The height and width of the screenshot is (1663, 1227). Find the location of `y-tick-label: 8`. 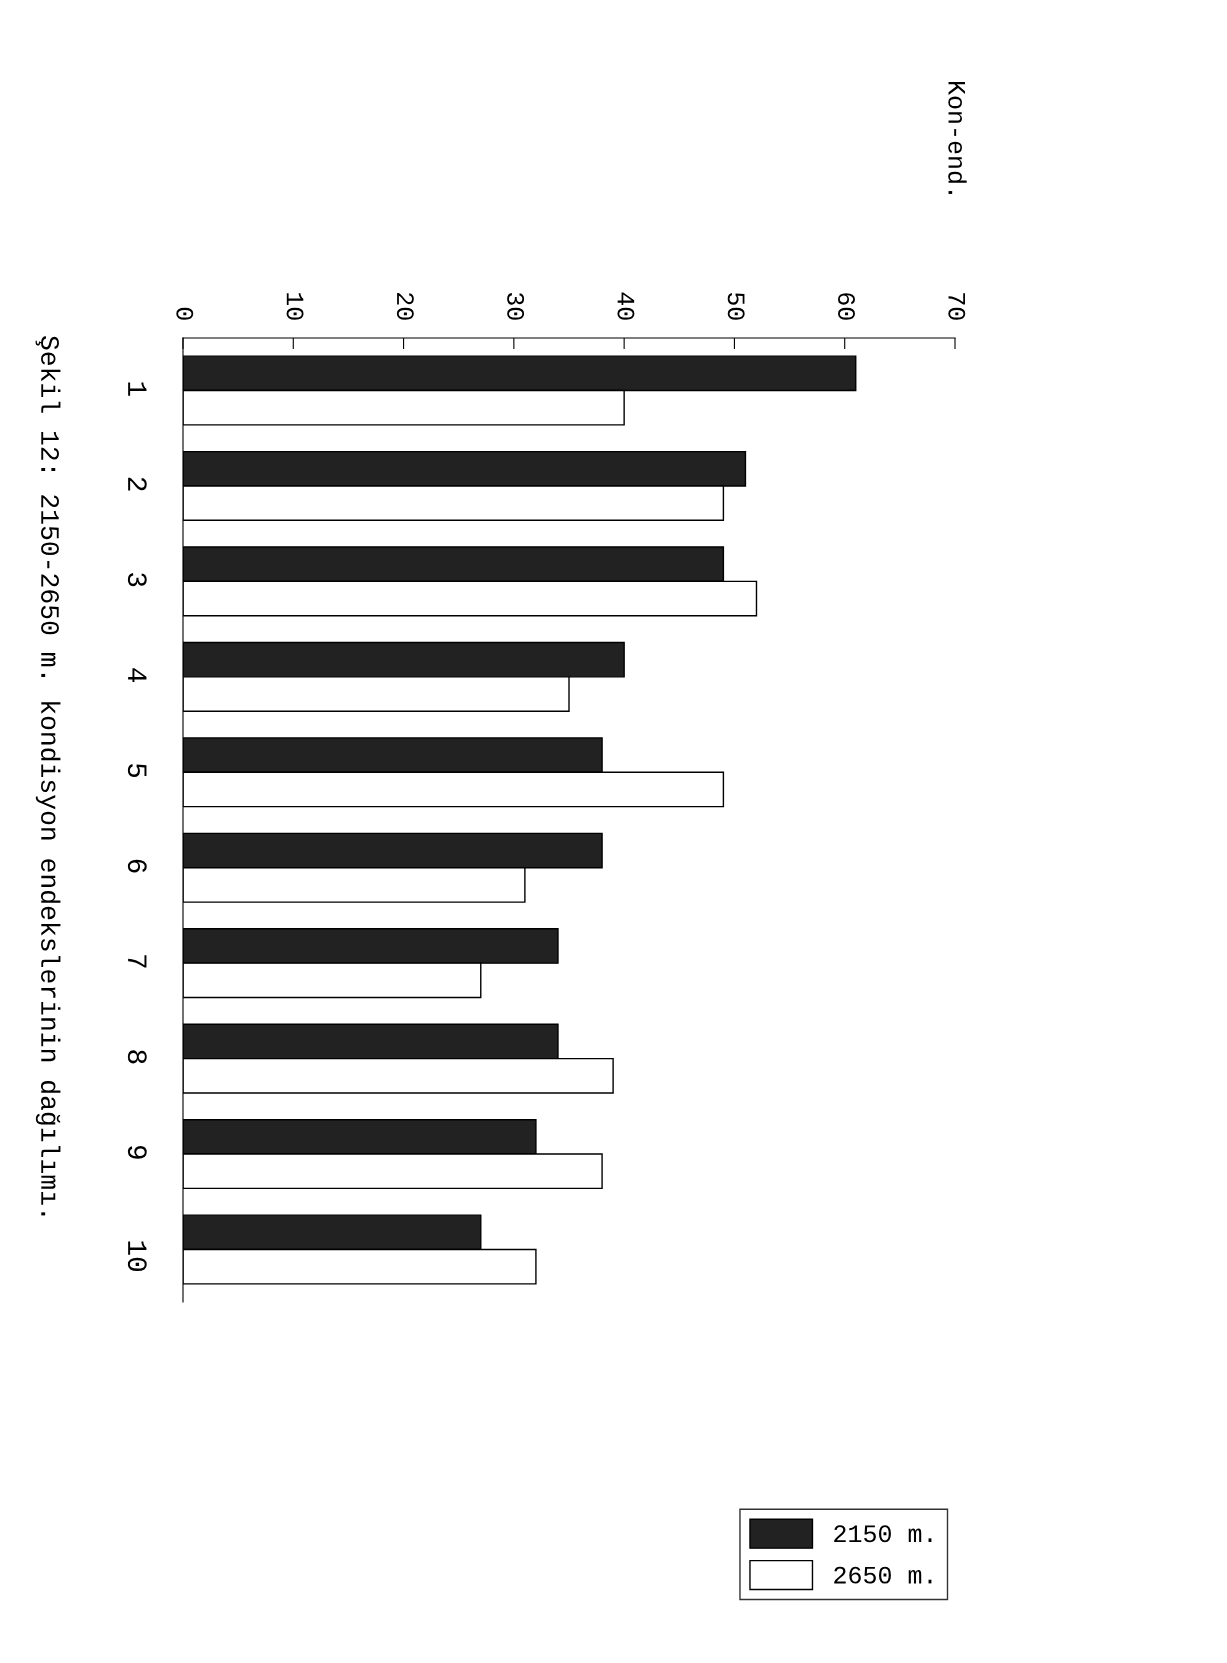

y-tick-label: 8 is located at coordinates (137, 1057).